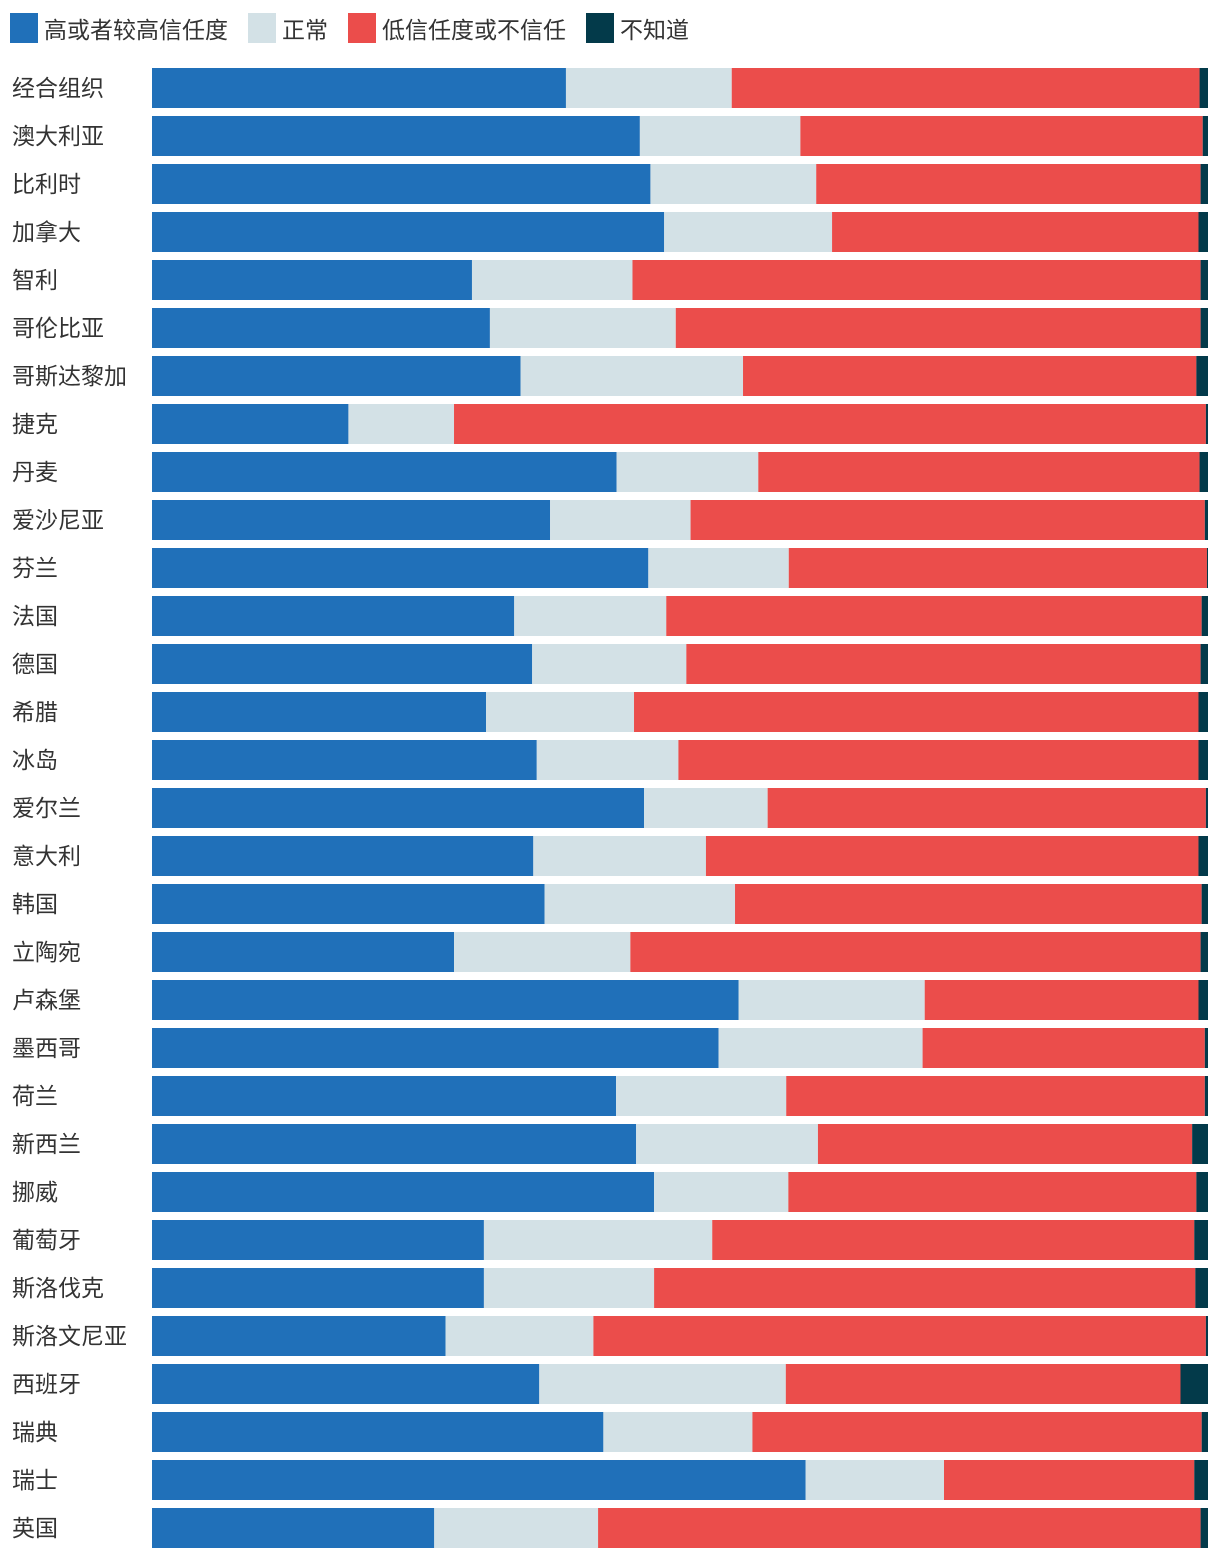 The image size is (1220, 1560). I want to click on category-label: 荷兰, so click(35, 1097).